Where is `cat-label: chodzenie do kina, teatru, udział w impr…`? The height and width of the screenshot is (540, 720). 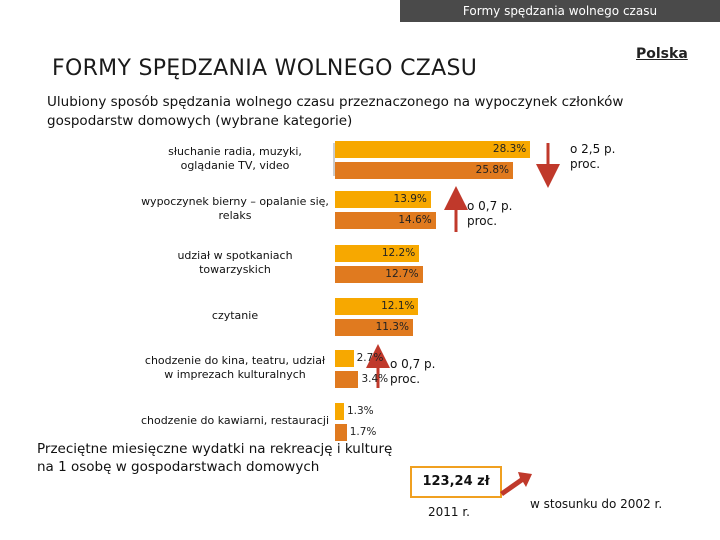
cat-label: chodzenie do kina, teatru, udział w impr… is located at coordinates (235, 367).